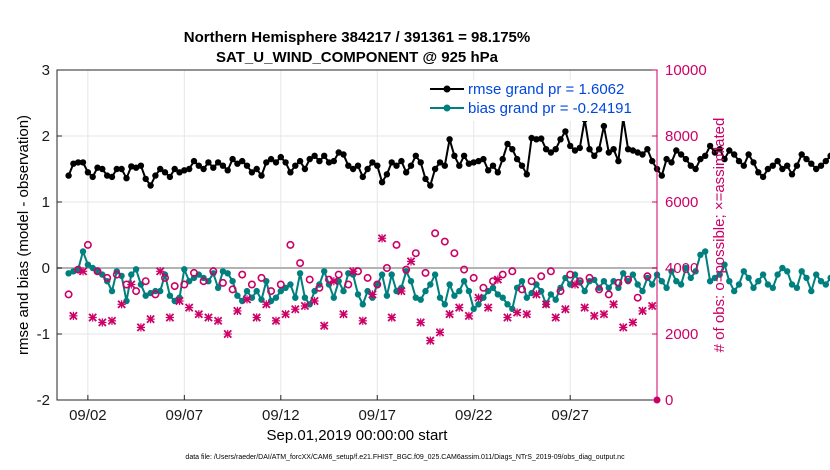  What do you see at coordinates (447, 152) in the screenshot?
I see `series-rmse` at bounding box center [447, 152].